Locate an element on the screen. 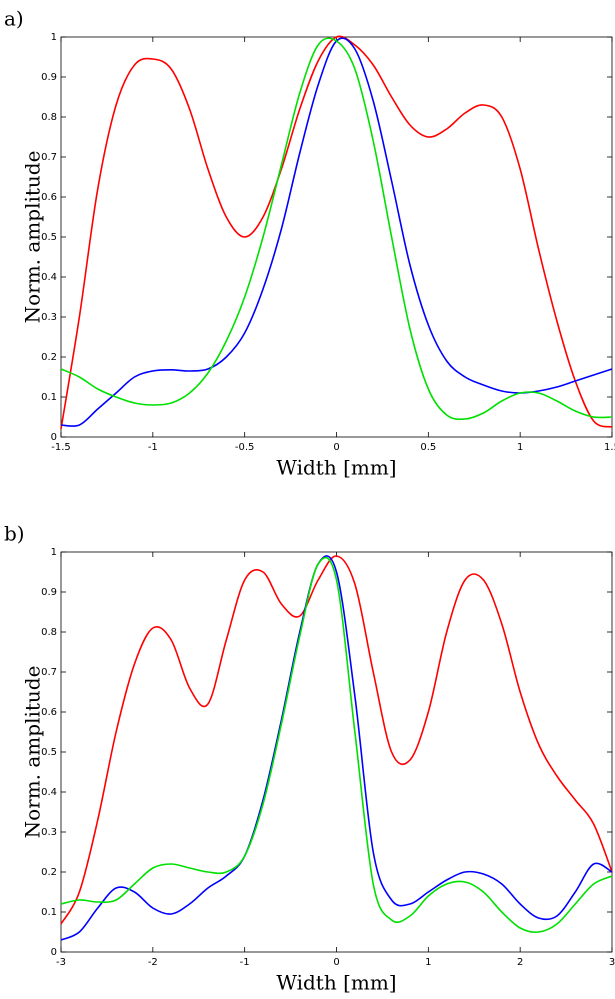  x-tick-label: -3 is located at coordinates (61, 962).